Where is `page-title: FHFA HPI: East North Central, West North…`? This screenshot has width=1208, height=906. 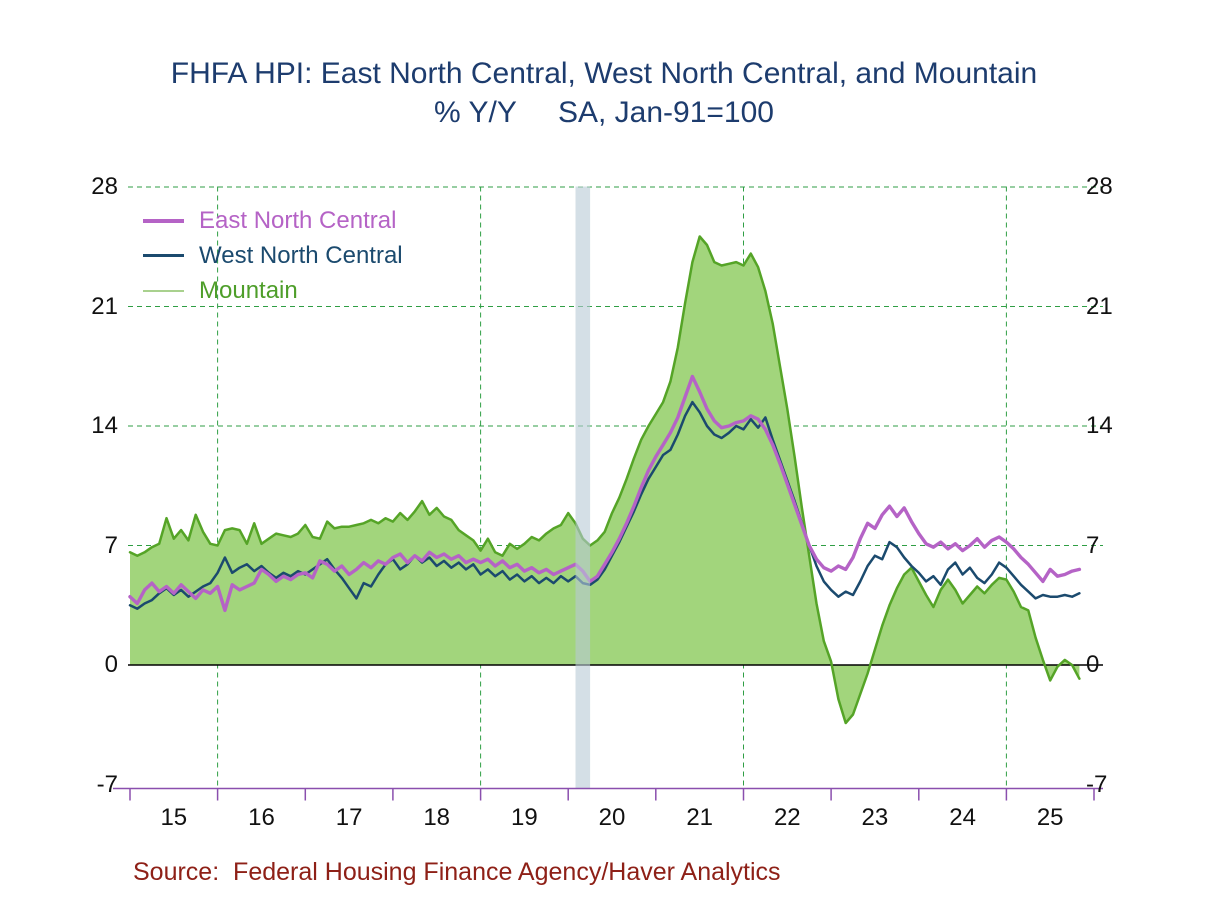 page-title: FHFA HPI: East North Central, West North… is located at coordinates (604, 73).